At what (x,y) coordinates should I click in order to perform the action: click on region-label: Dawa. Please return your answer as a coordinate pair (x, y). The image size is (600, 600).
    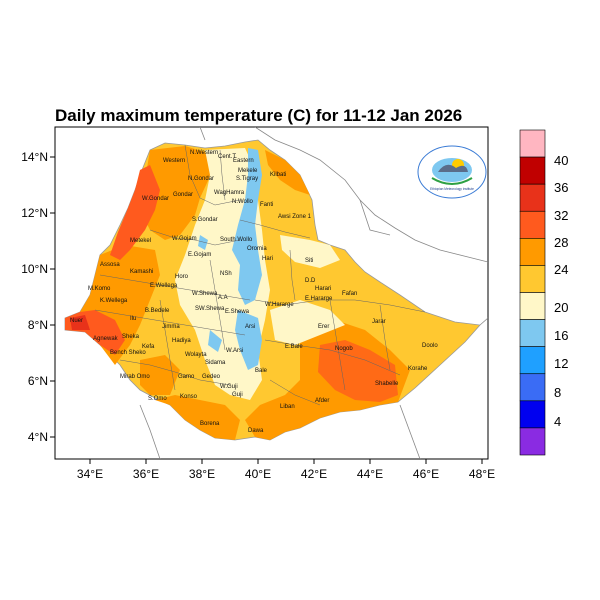
    Looking at the image, I should click on (256, 431).